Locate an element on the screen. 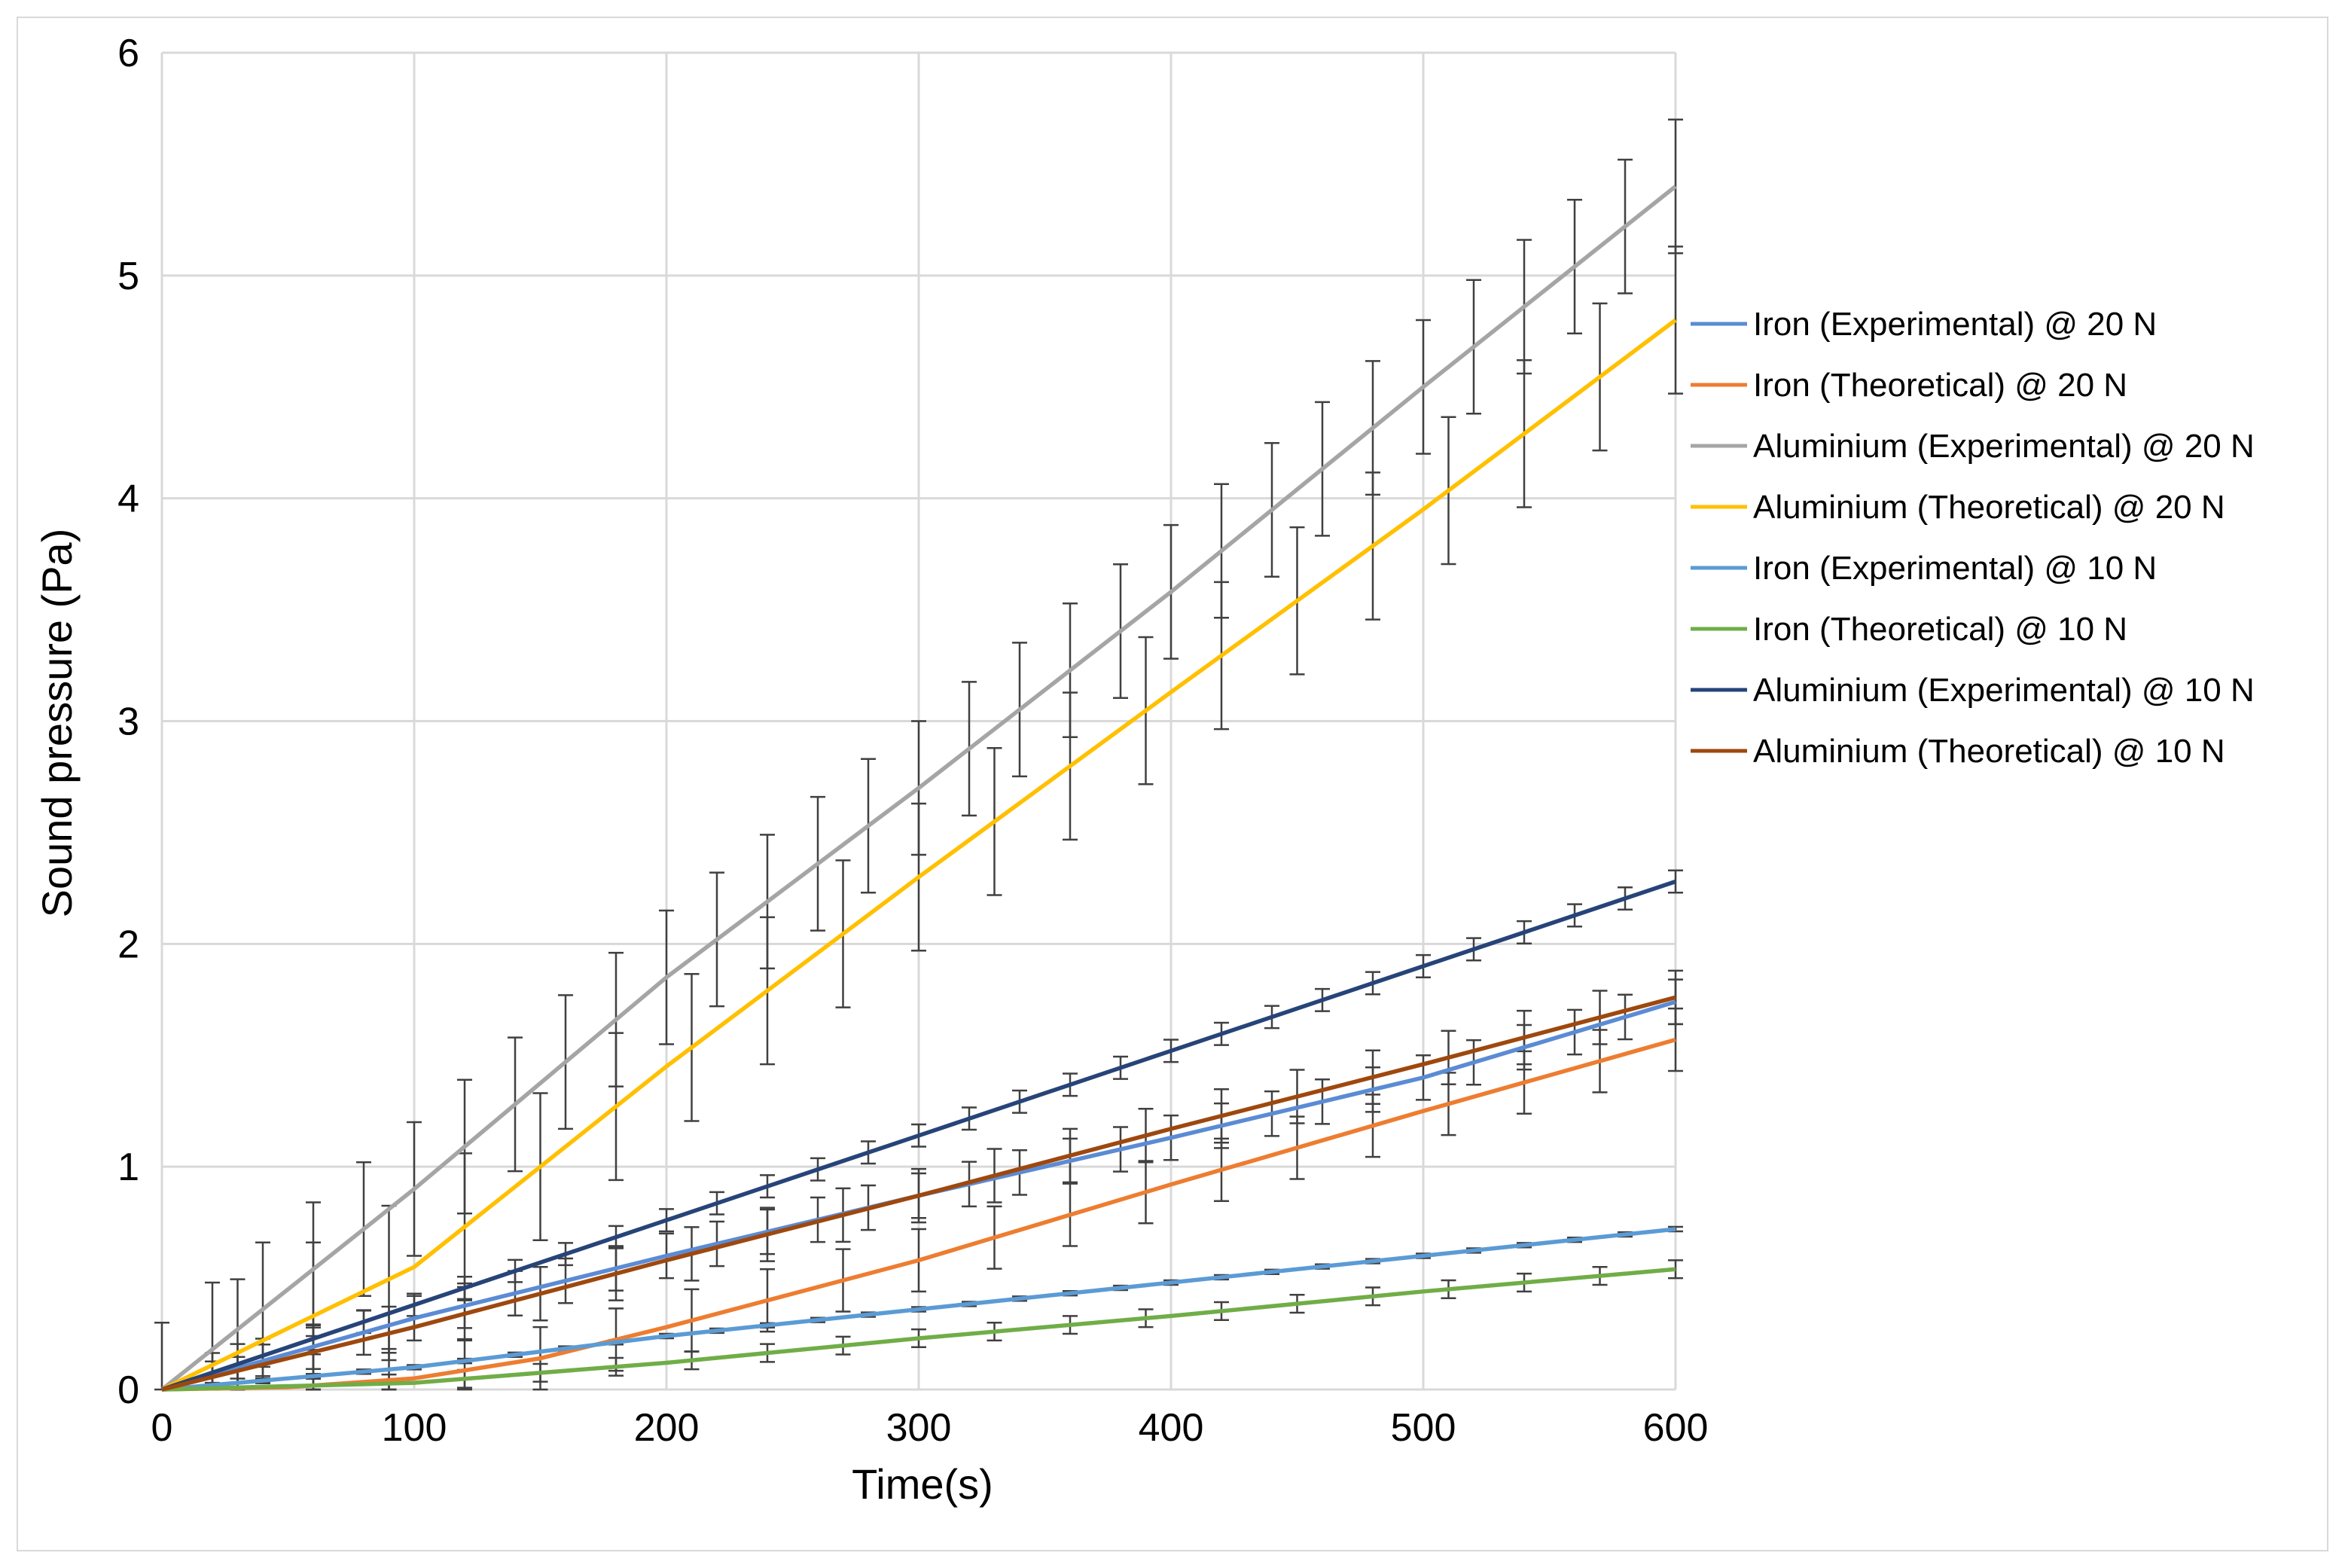 This screenshot has height=1568, width=2345. y-tick-label: 6 is located at coordinates (128, 53).